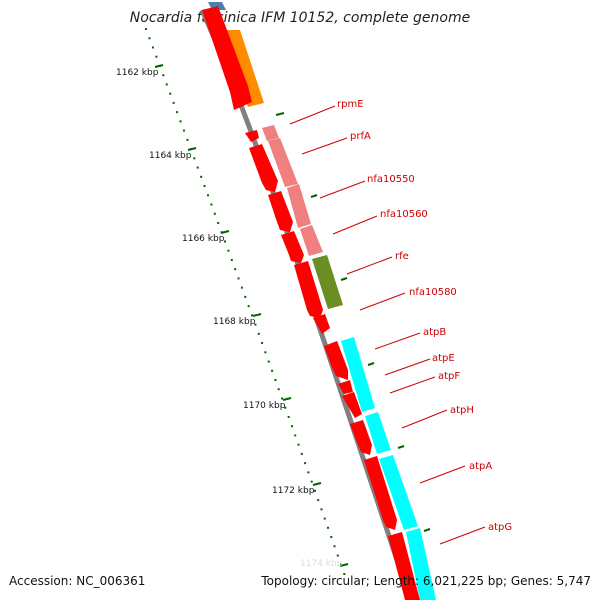 Image resolution: width=600 pixels, height=600 pixels. What do you see at coordinates (402, 256) in the screenshot?
I see `gene-label-rfe: rfe` at bounding box center [402, 256].